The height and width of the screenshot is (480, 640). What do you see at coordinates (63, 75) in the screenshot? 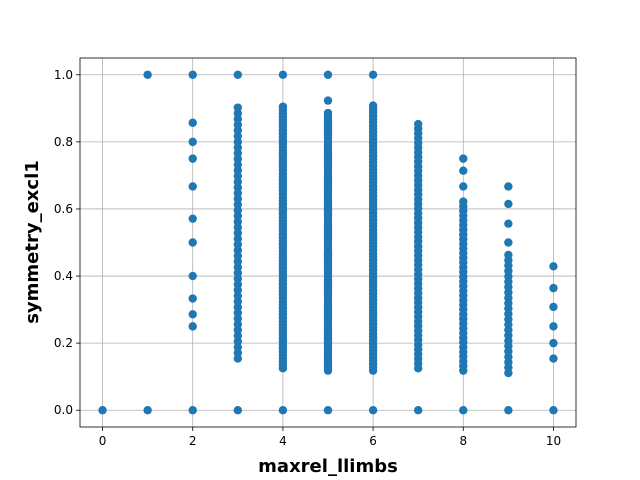
I see `y-tick-label: 1.0` at bounding box center [63, 75].